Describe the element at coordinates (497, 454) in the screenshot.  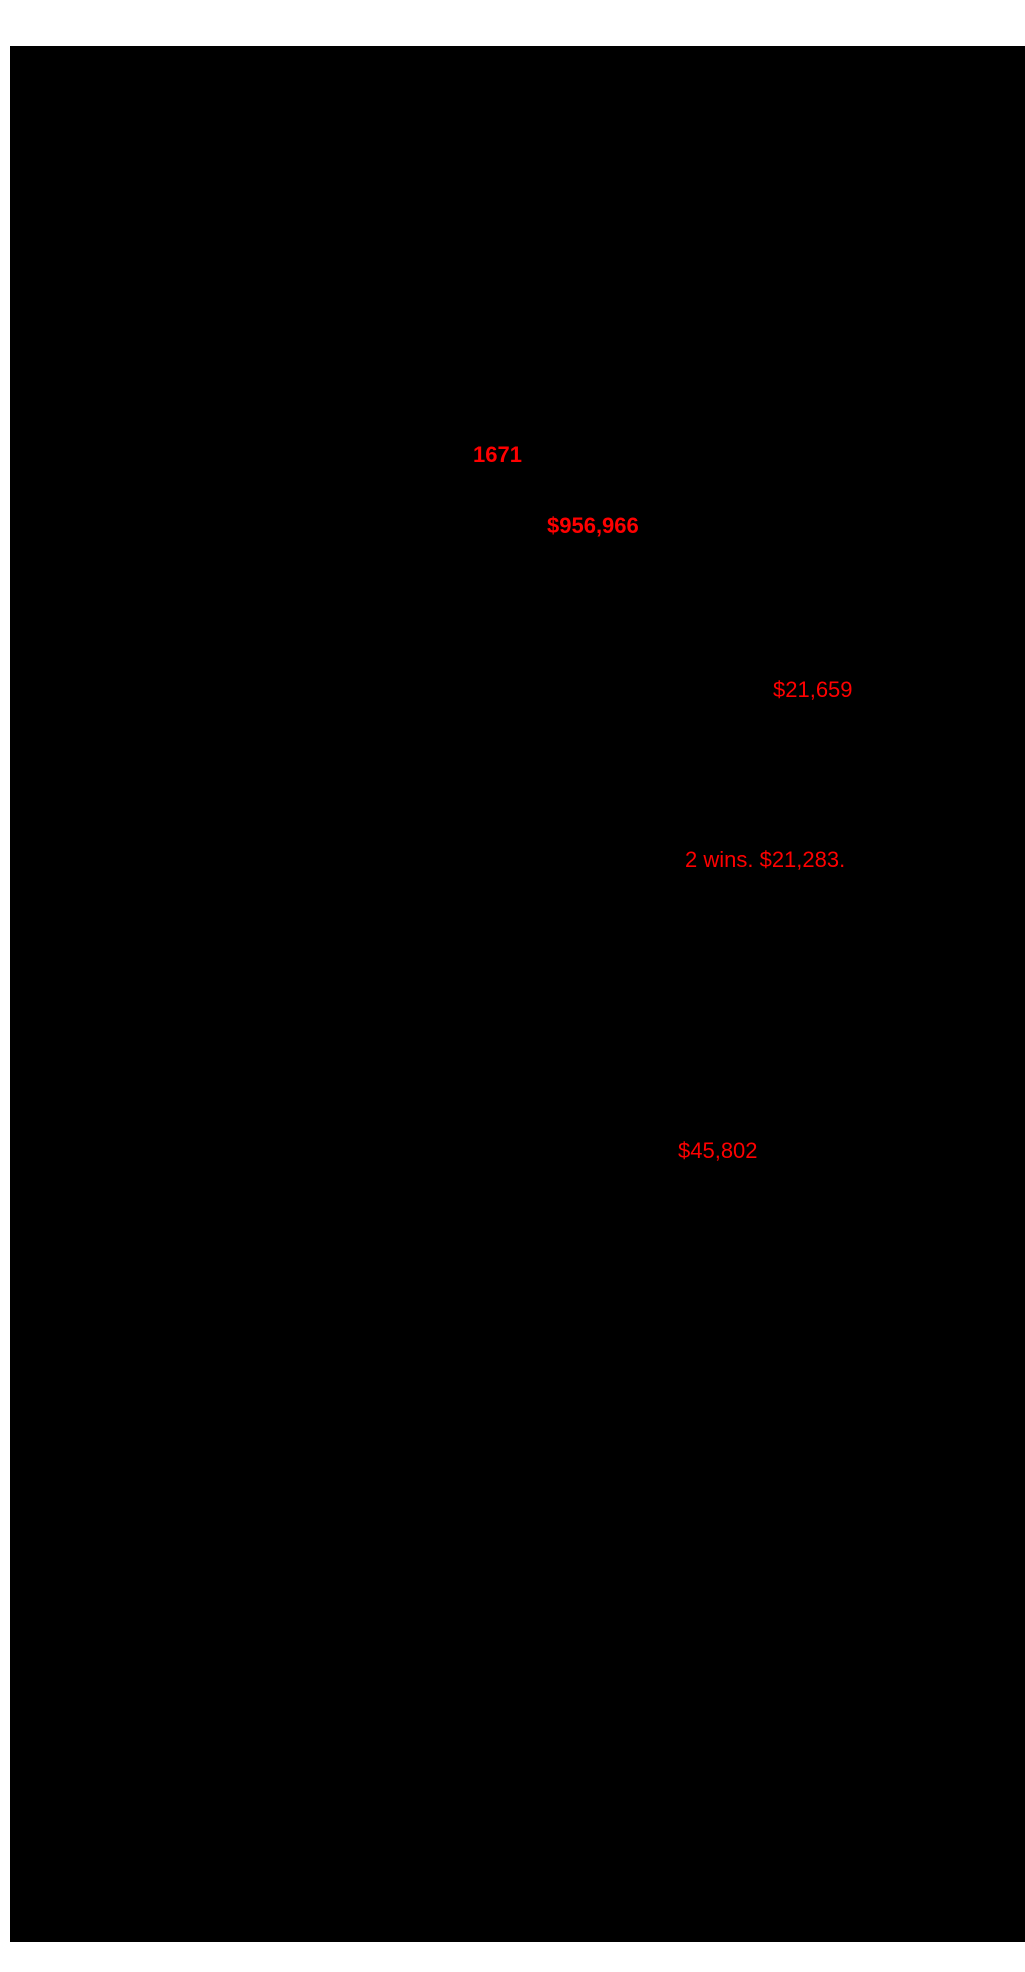
I see `stat-count-1671: 1671` at that location.